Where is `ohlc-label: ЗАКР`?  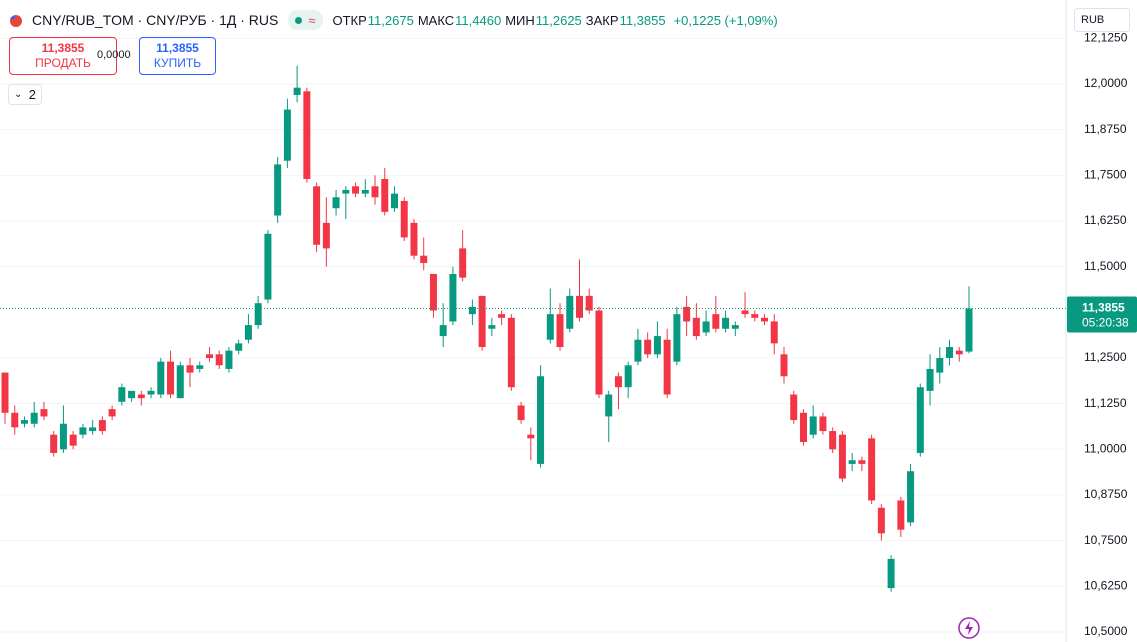 ohlc-label: ЗАКР is located at coordinates (602, 20).